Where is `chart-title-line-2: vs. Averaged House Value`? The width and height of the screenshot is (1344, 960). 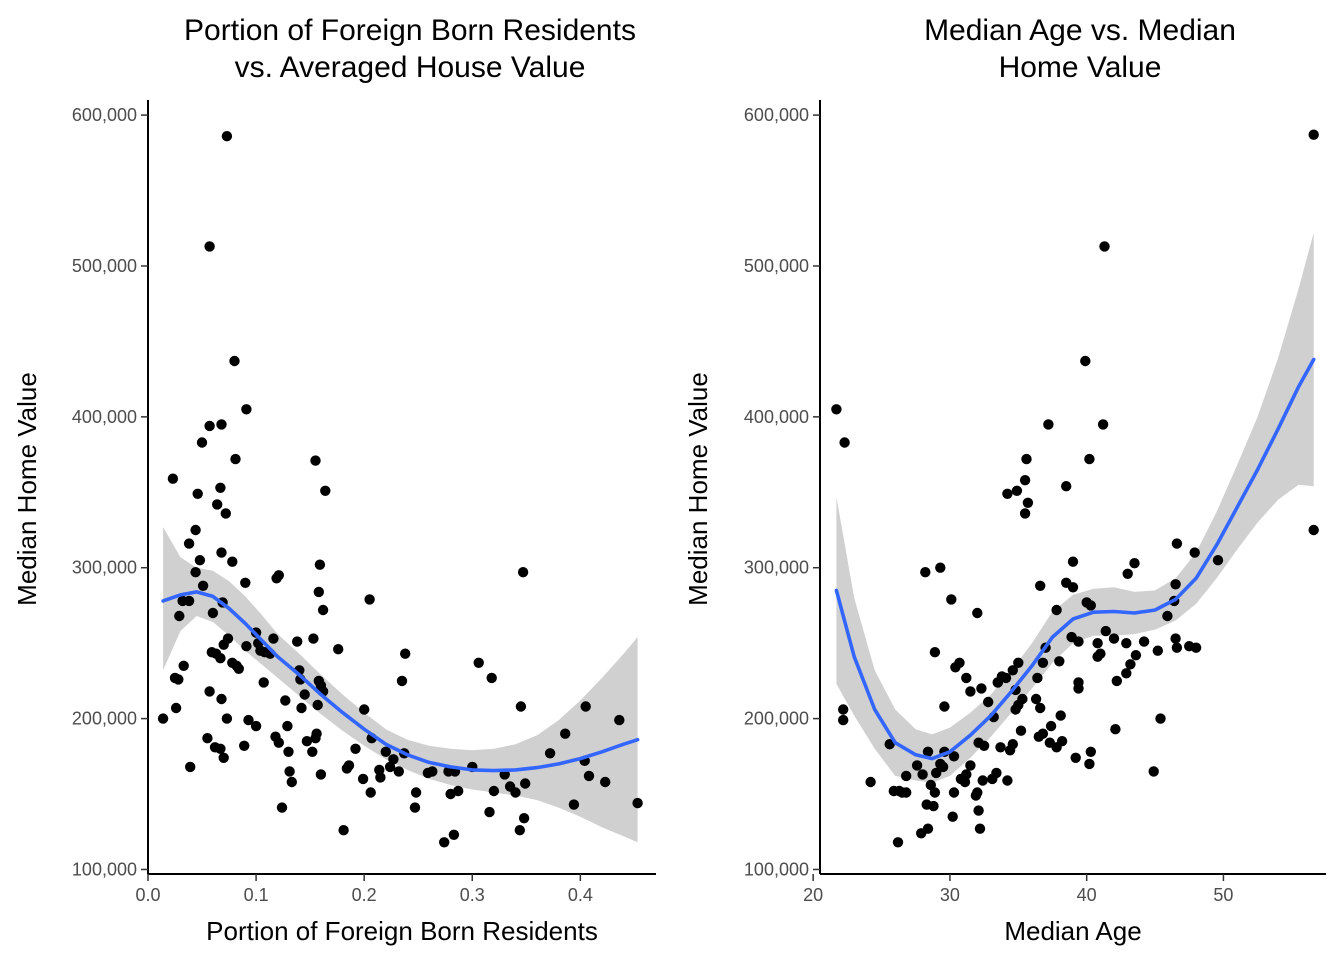 chart-title-line-2: vs. Averaged House Value is located at coordinates (410, 67).